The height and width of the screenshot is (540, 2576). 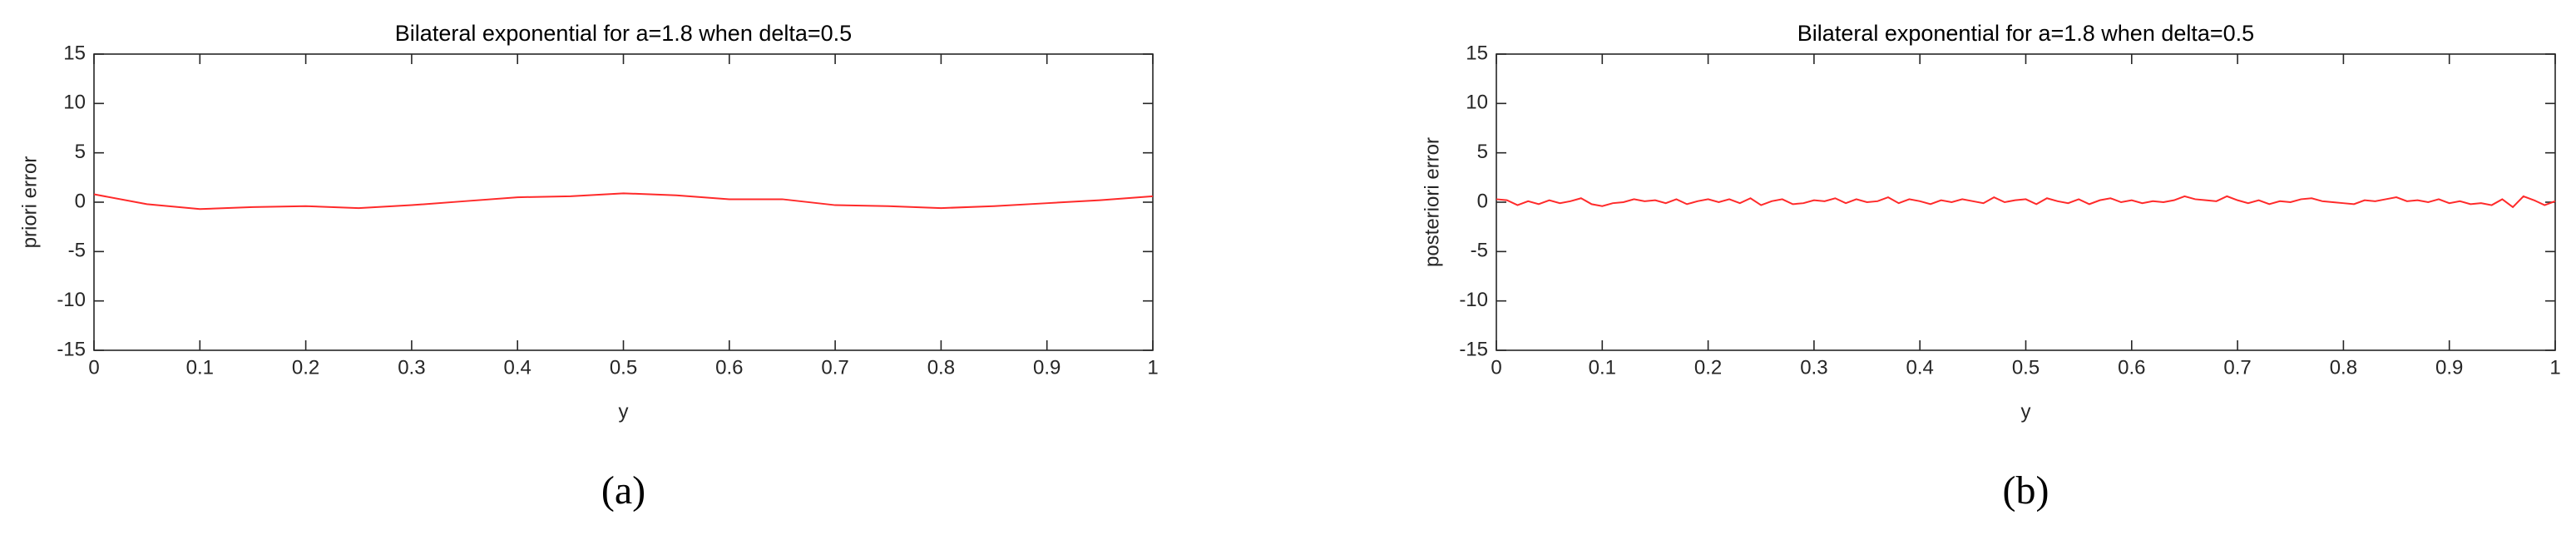 What do you see at coordinates (1432, 202) in the screenshot?
I see `y-axis-label: posteriori error` at bounding box center [1432, 202].